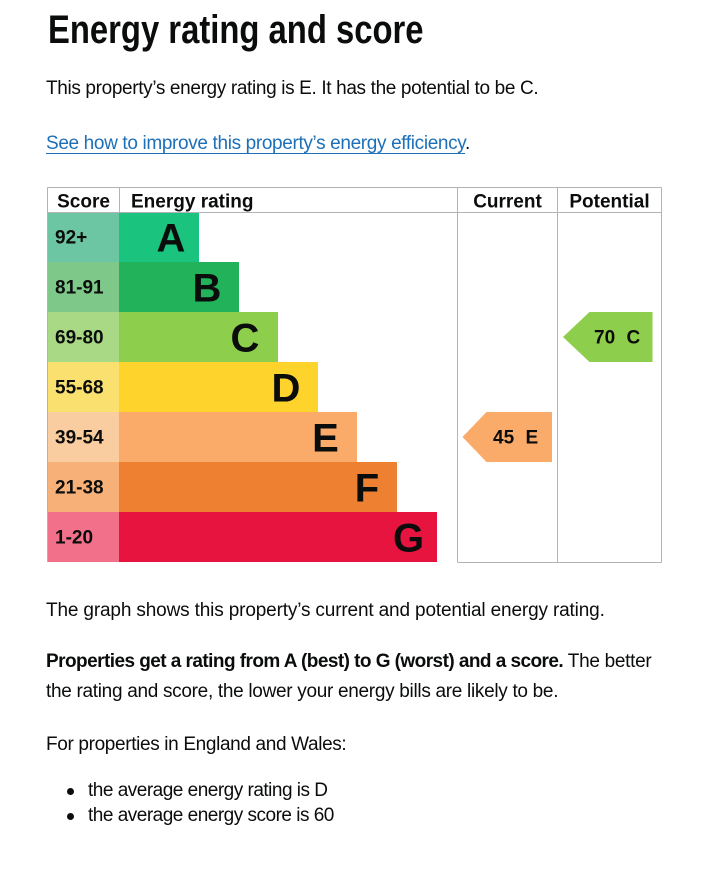 This screenshot has width=713, height=877. I want to click on svg-text: G, so click(408, 539).